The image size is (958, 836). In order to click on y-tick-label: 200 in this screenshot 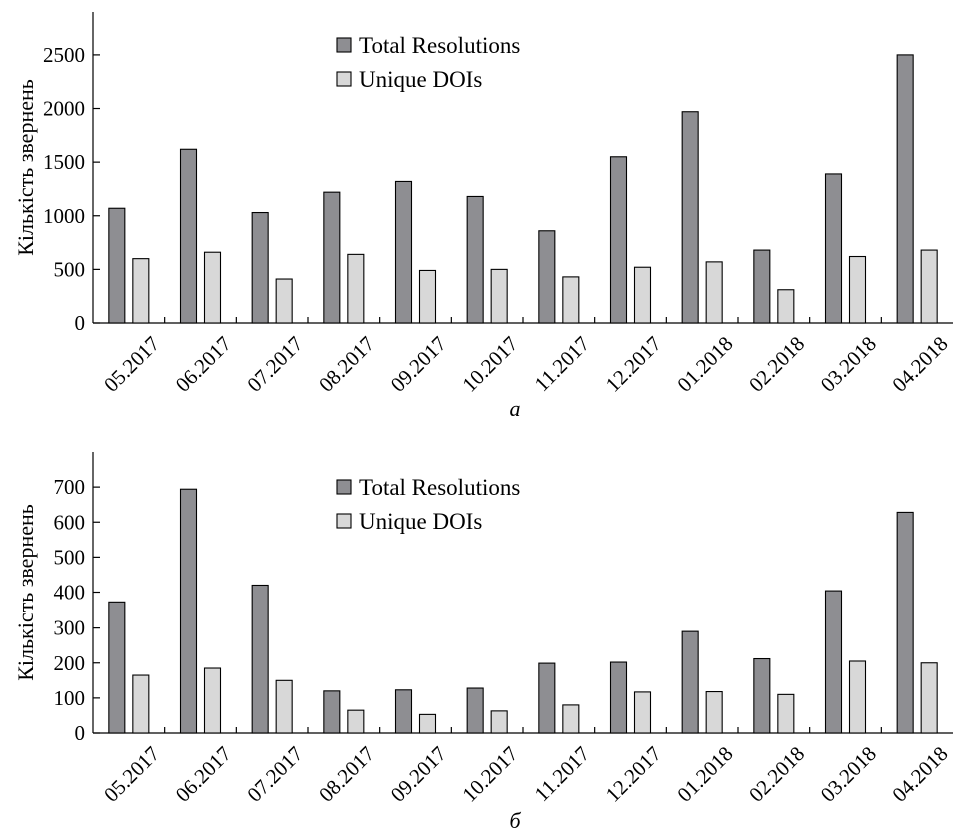, I will do `click(70, 663)`.